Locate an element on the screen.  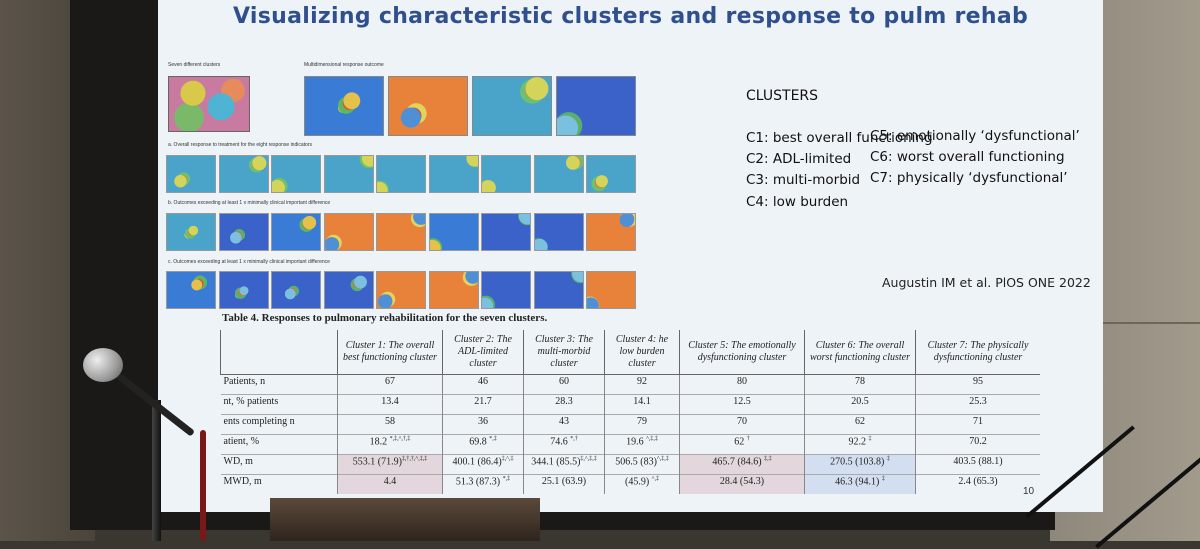
figure-label-multidimensional: Multidimensional response outcome is located at coordinates (344, 65).